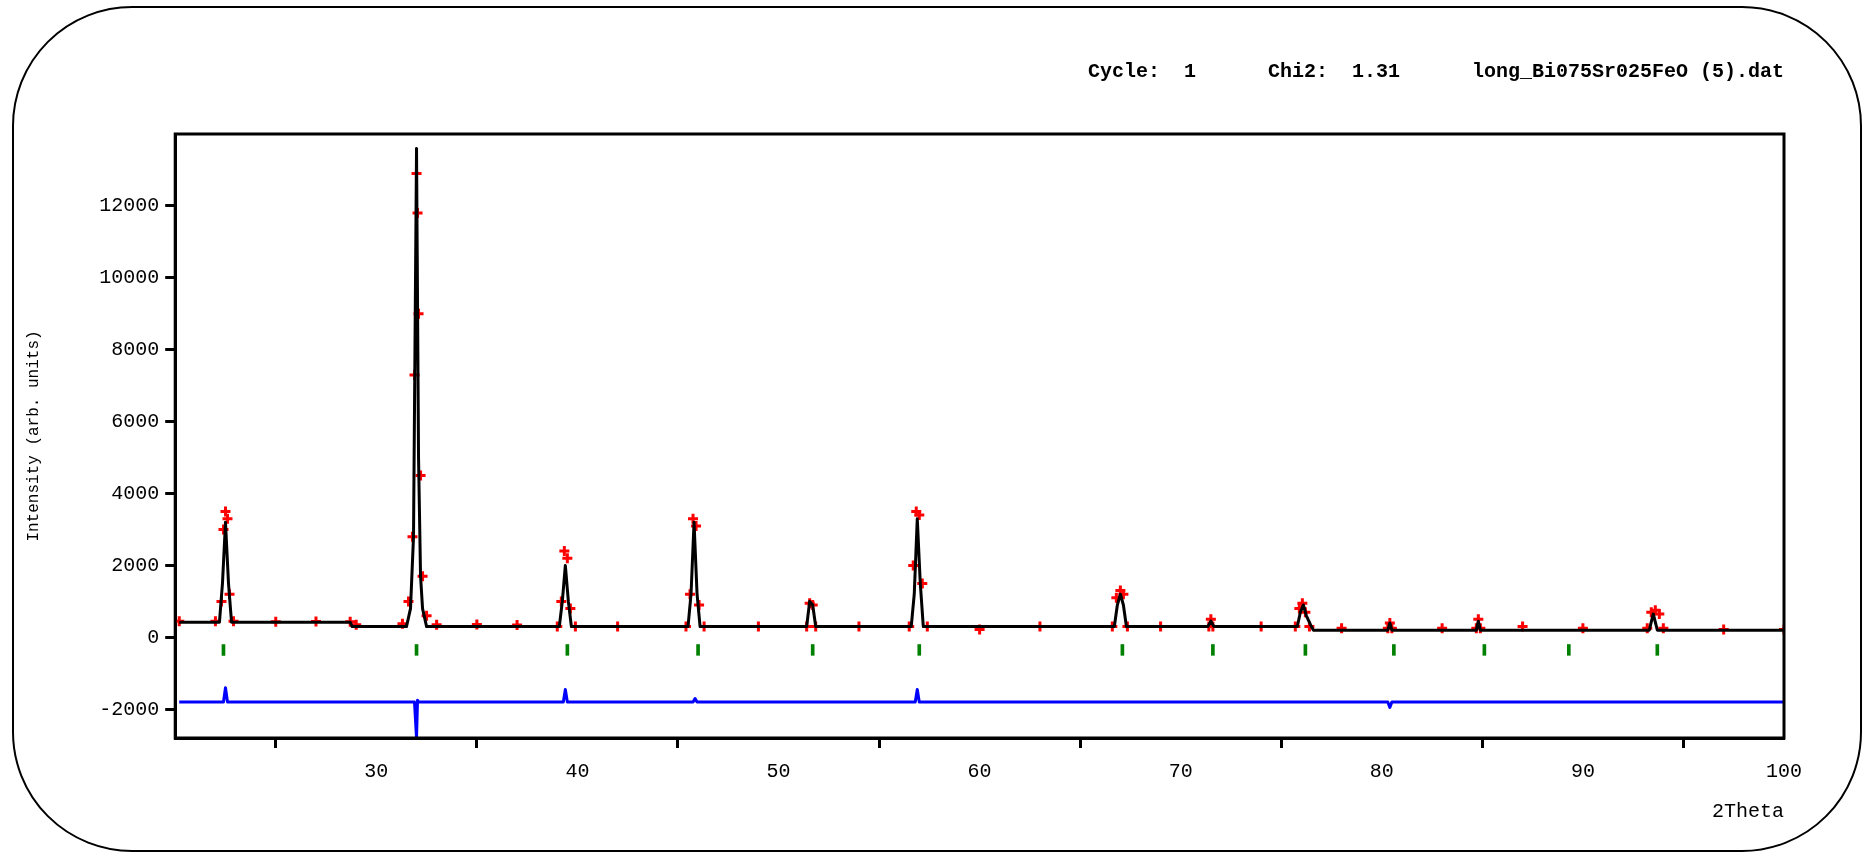  I want to click on y-tick-label: 8000, so click(135, 350).